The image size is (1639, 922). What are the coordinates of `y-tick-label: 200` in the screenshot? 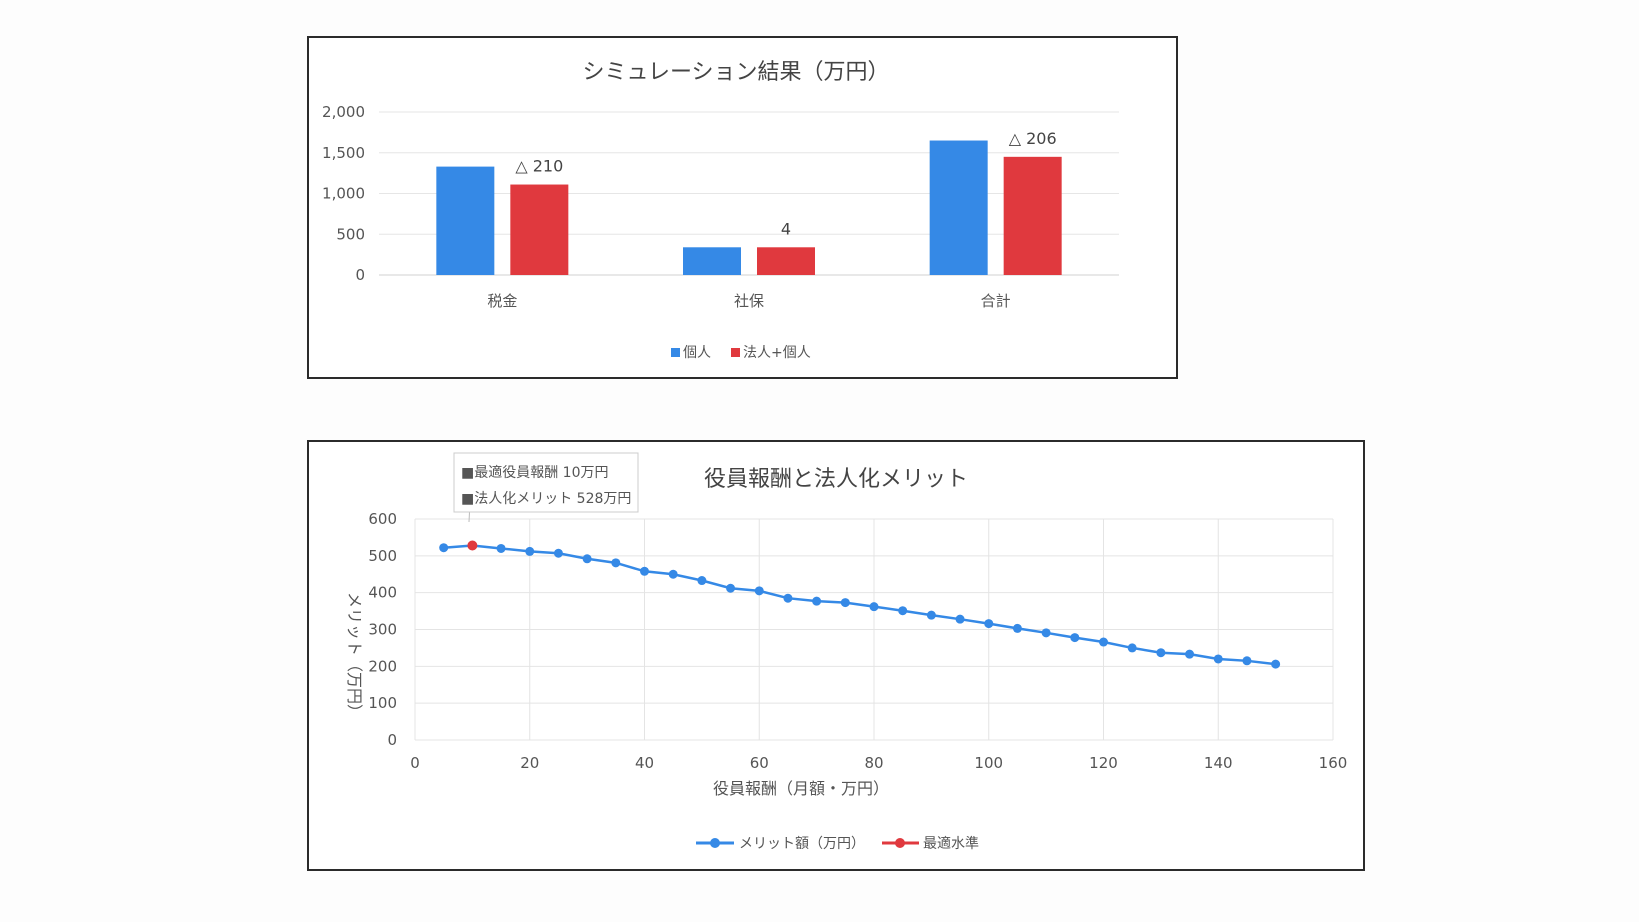 It's located at (382, 666).